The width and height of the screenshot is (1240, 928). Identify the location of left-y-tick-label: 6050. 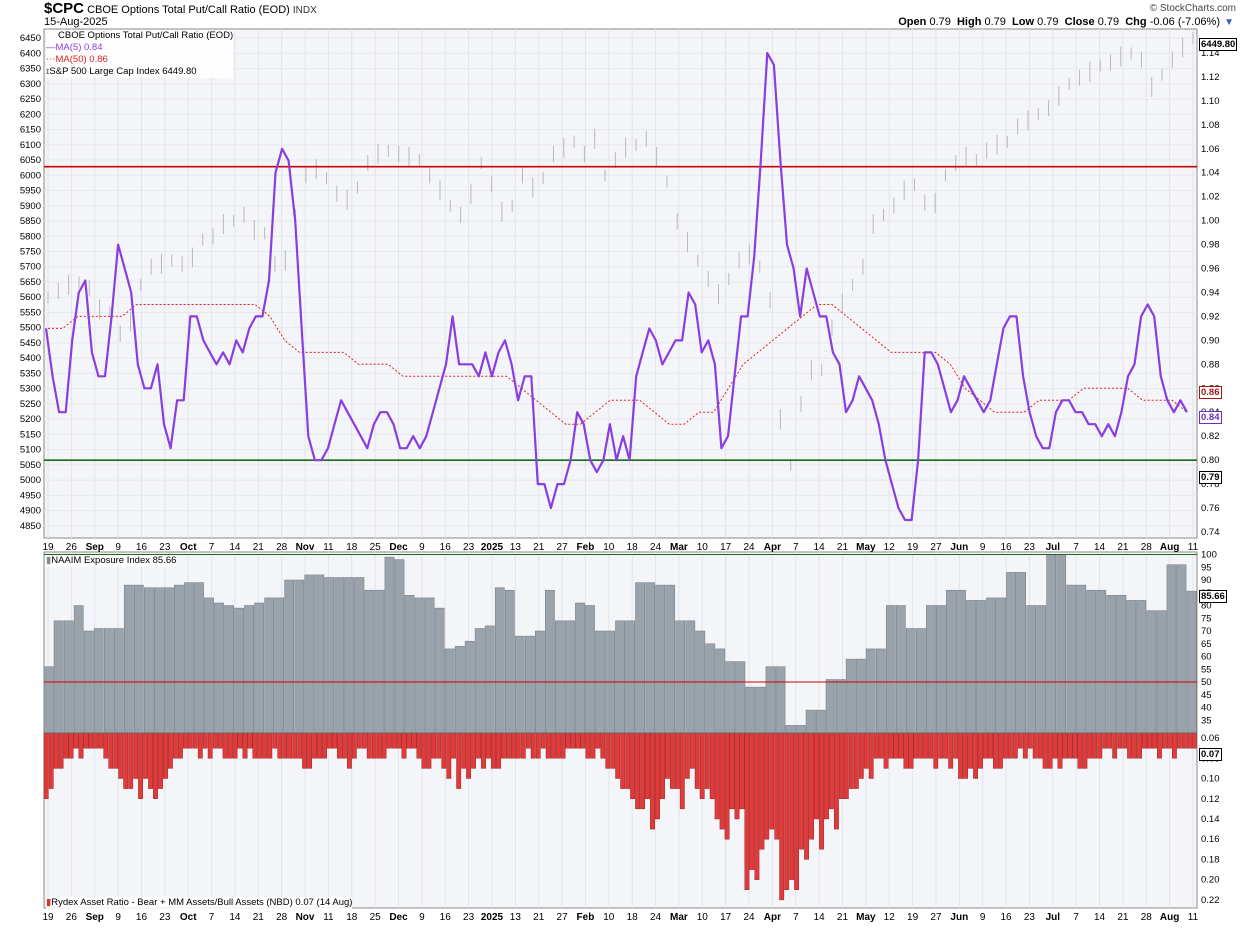
(30, 160).